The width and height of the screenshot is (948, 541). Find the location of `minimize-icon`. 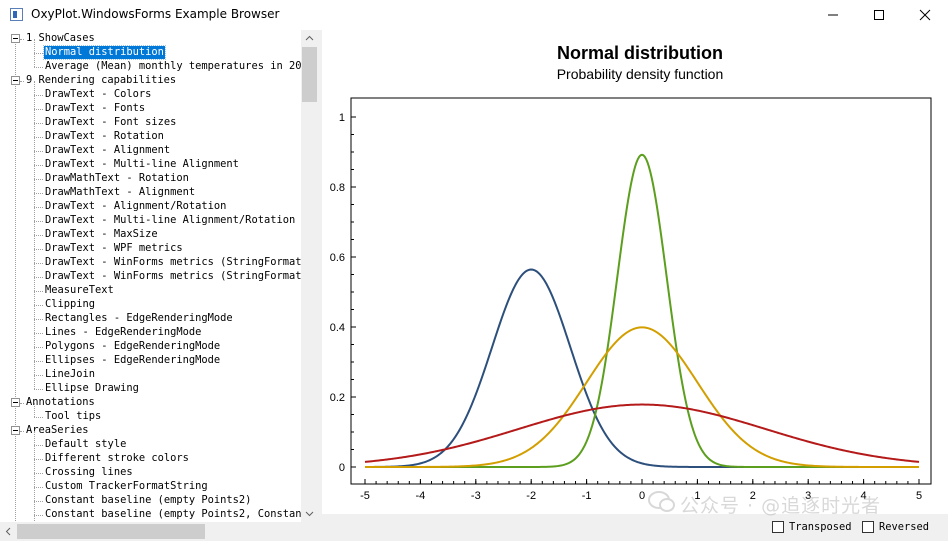

minimize-icon is located at coordinates (833, 15).